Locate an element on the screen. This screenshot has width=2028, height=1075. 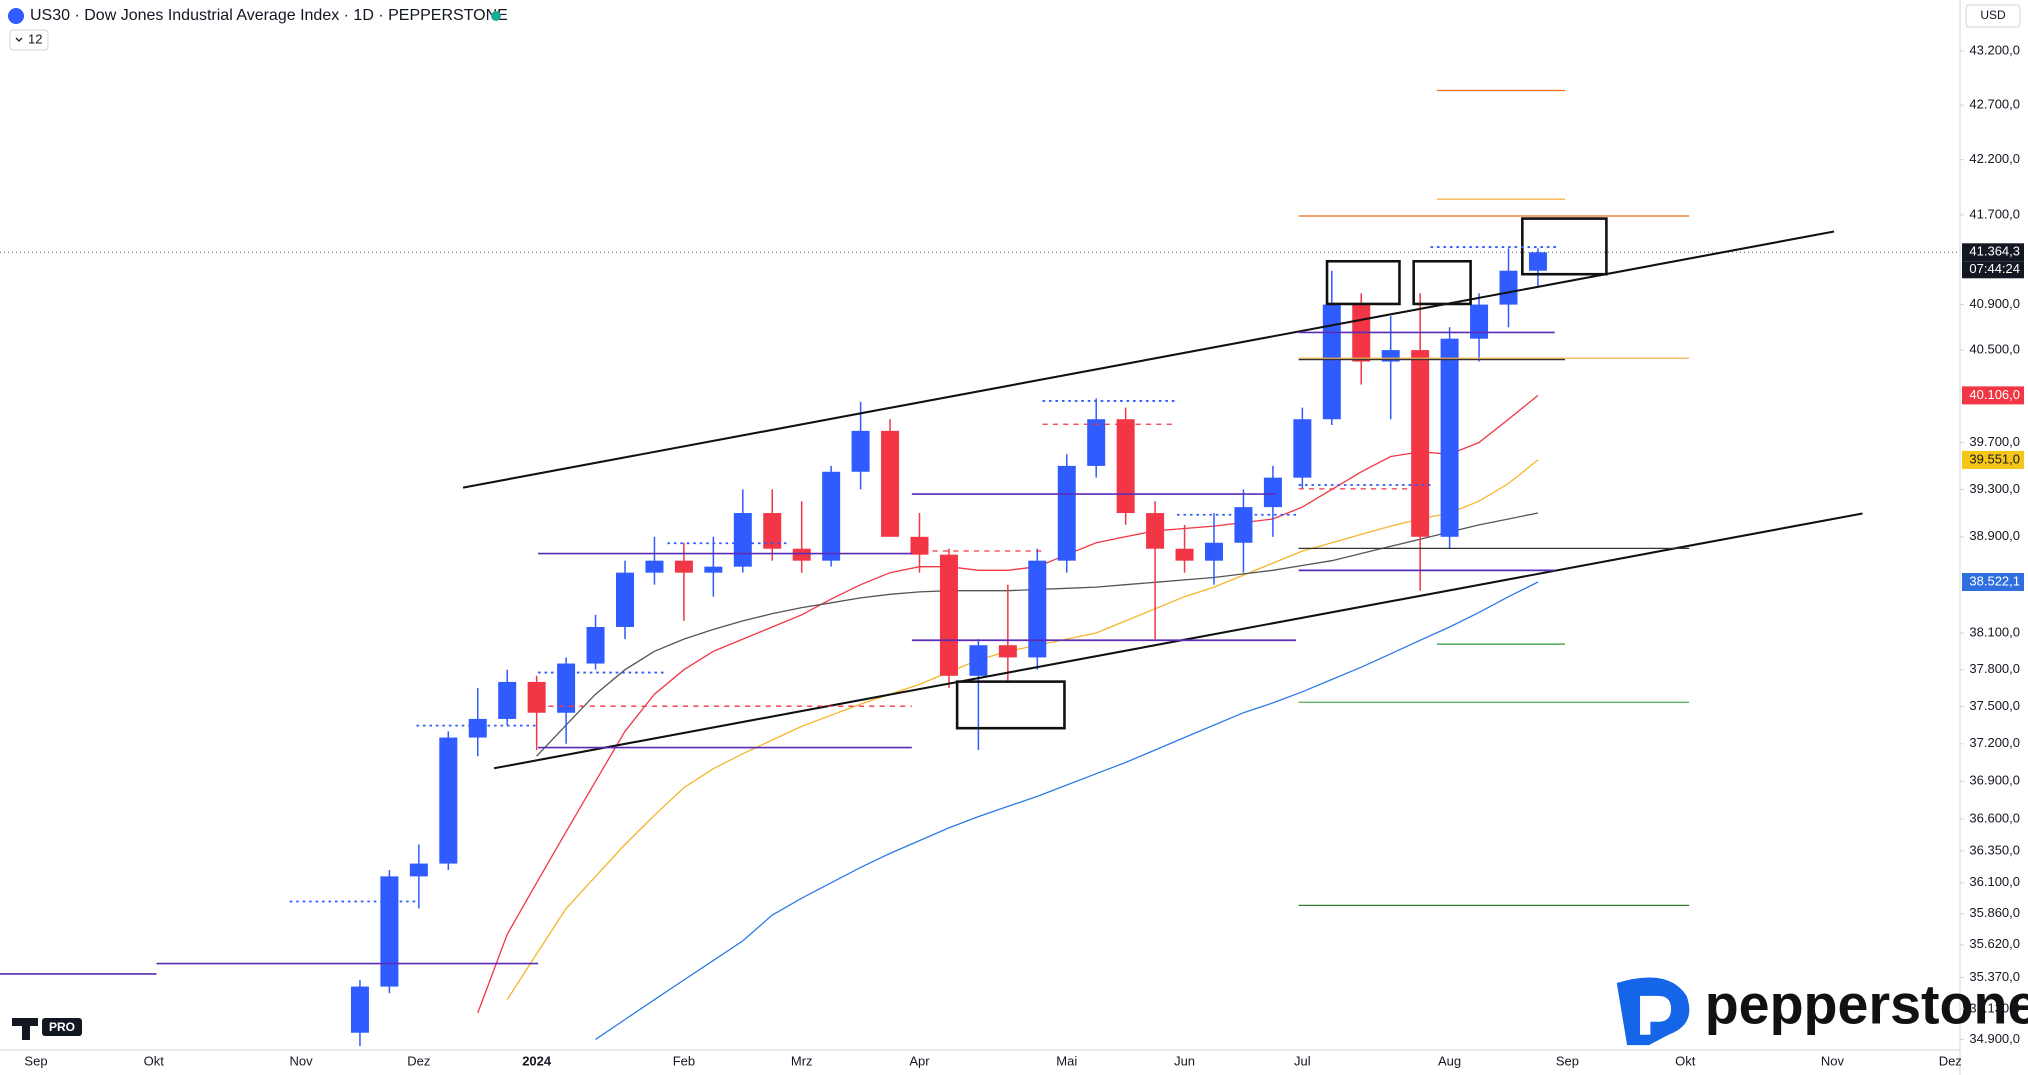
y-tick-label: 34.900,0 is located at coordinates (1994, 1038).